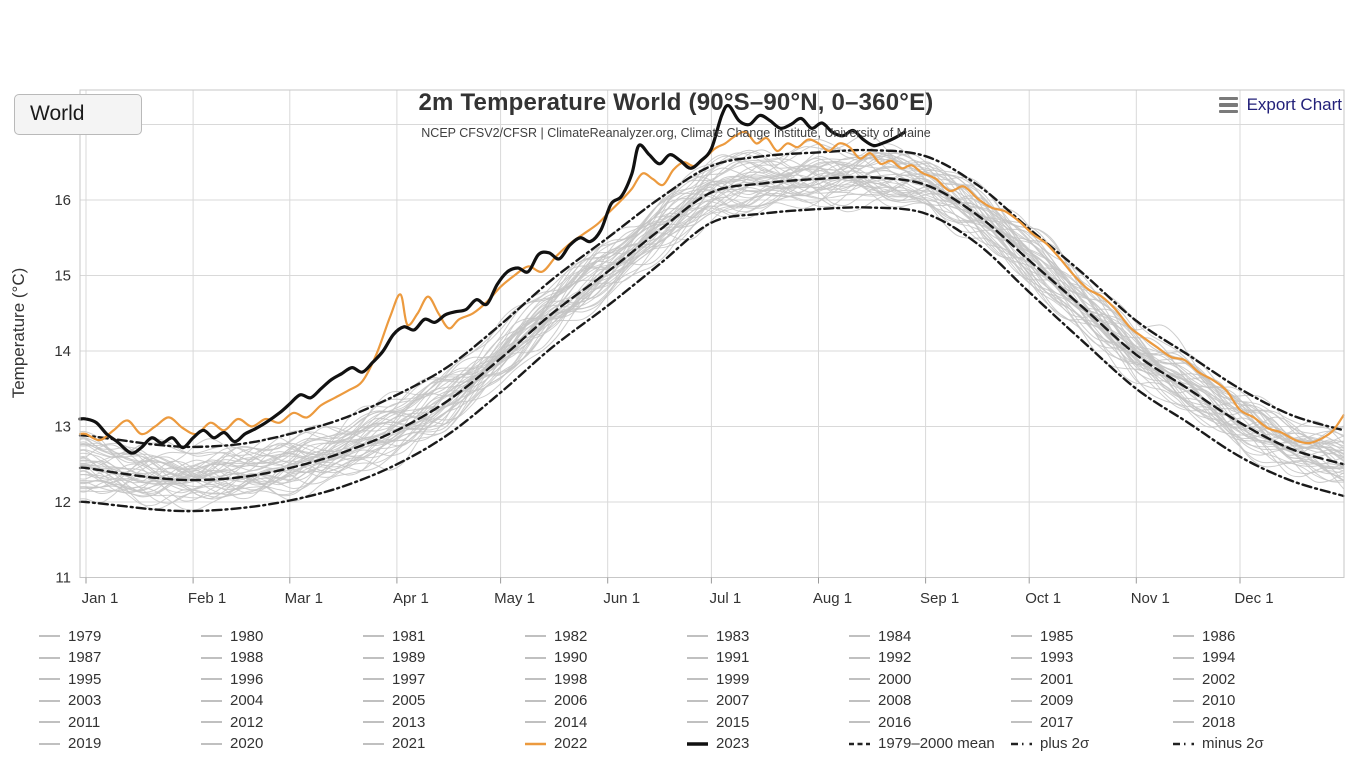 This screenshot has height=757, width=1352. I want to click on legend-item-1986: 1986, so click(1253, 636).